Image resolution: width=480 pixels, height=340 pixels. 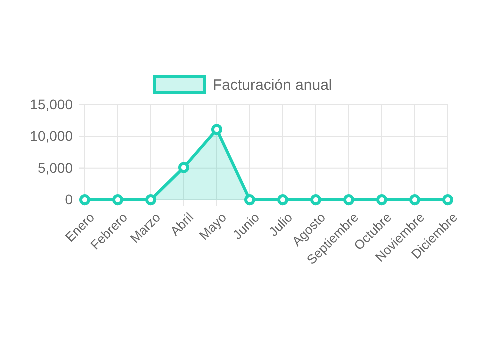 I want to click on y-tick-label: 15,000, so click(x=52, y=104).